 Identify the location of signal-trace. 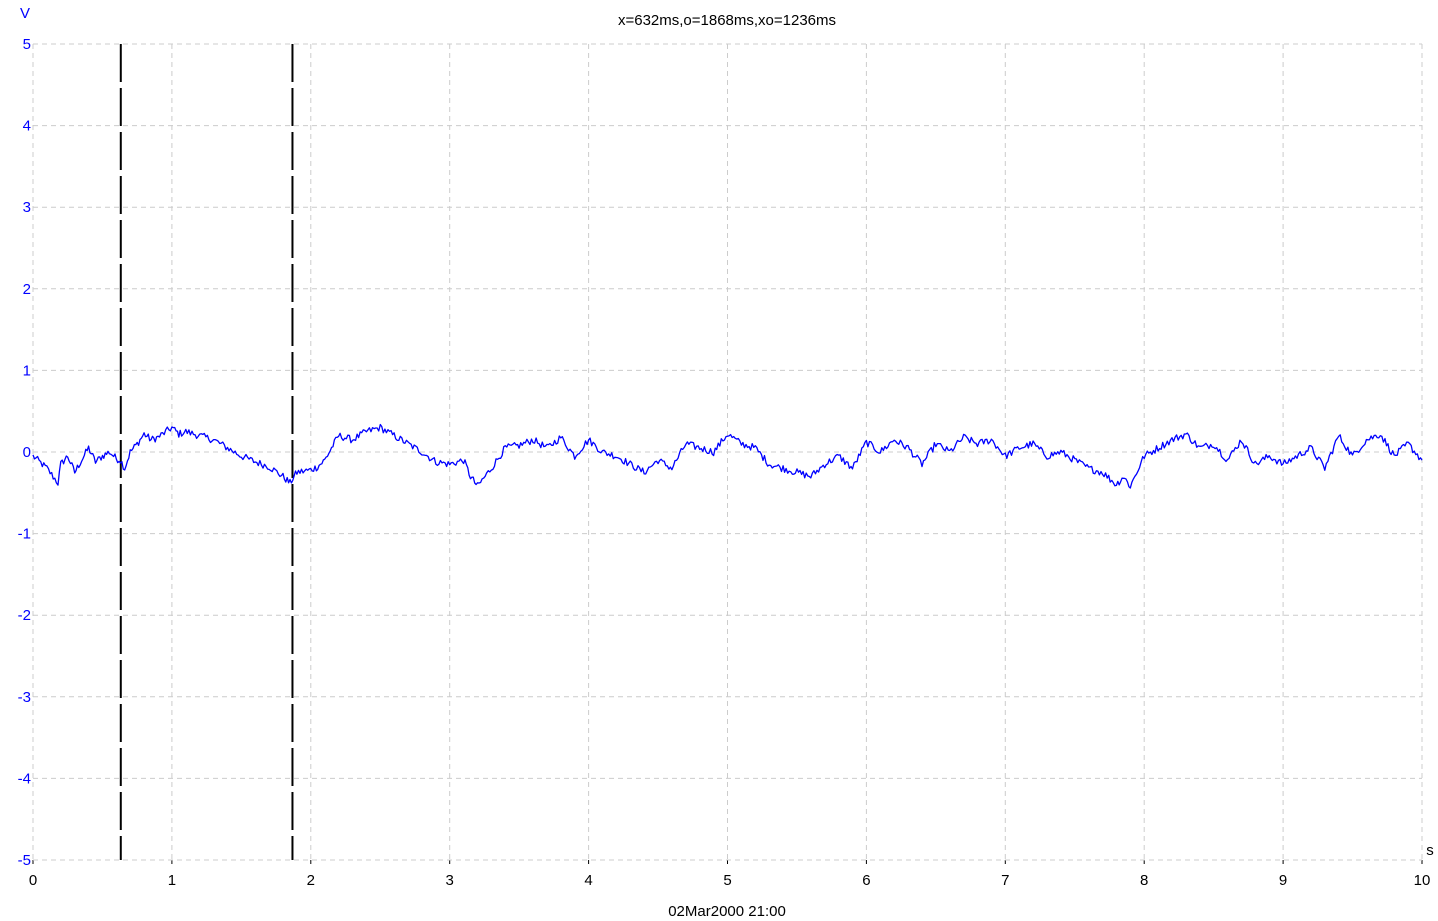
(727, 456).